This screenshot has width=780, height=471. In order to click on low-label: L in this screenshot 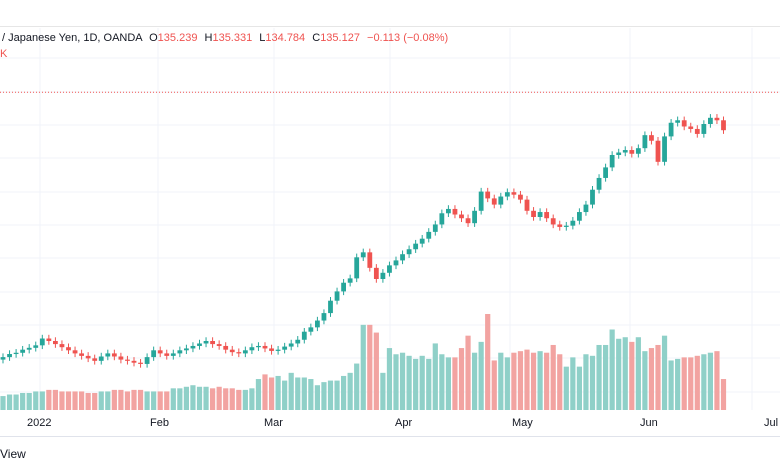, I will do `click(262, 38)`.